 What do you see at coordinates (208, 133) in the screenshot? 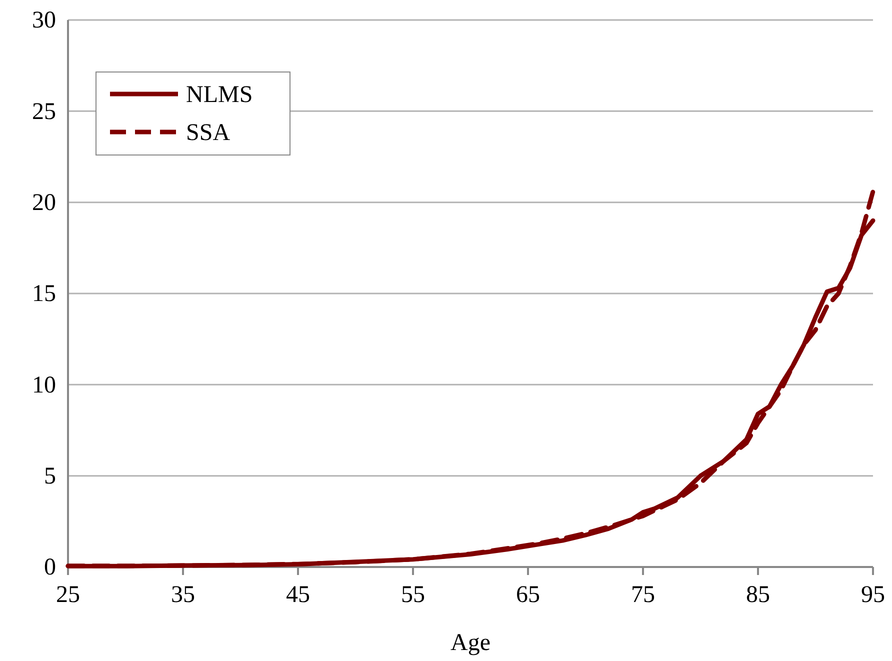
I see `legend-label: SSA` at bounding box center [208, 133].